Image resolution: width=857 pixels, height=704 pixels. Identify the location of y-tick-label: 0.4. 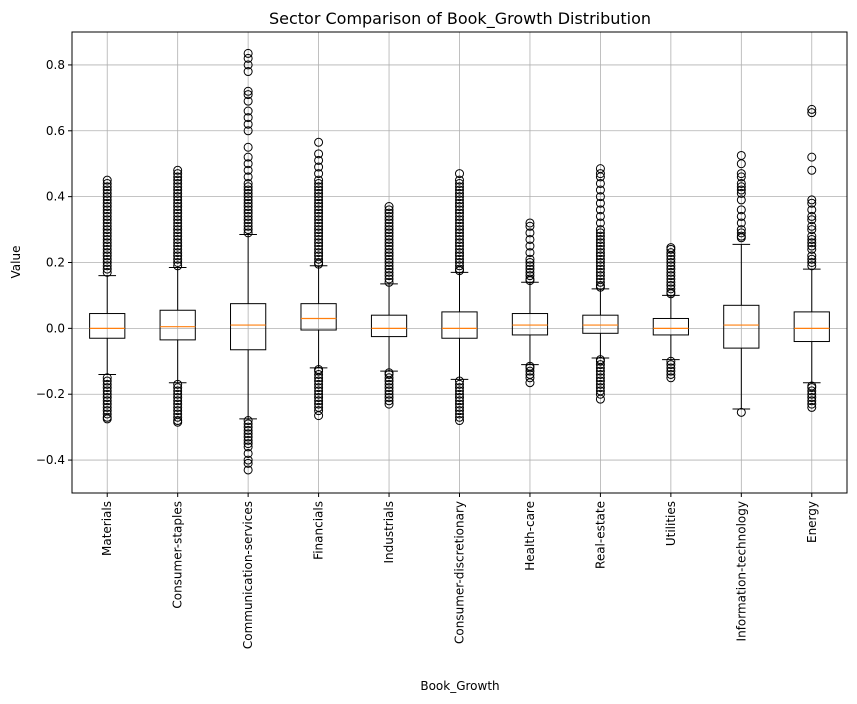
(55, 197).